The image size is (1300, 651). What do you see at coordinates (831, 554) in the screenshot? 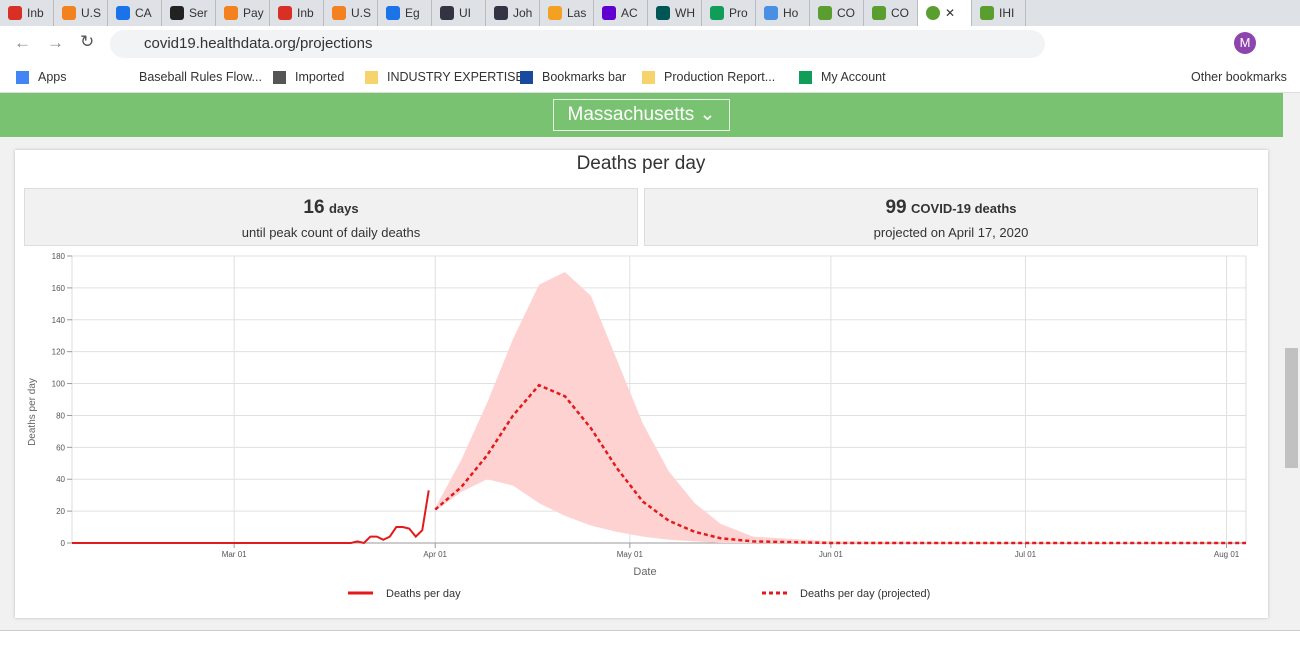
I see `x-tick-label: Jun 01` at bounding box center [831, 554].